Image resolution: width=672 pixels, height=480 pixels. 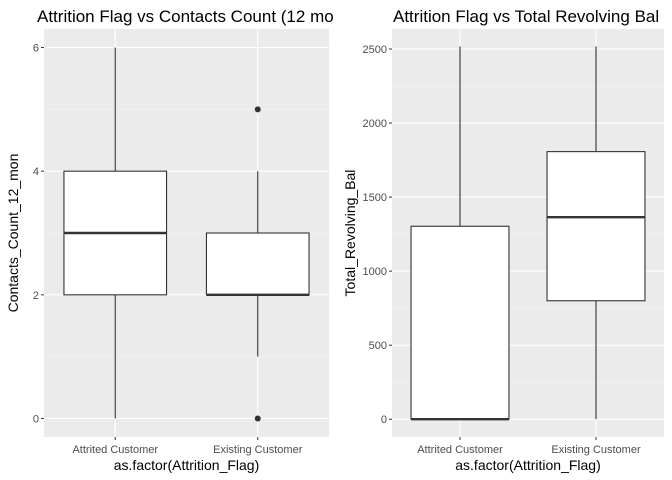 What do you see at coordinates (378, 346) in the screenshot?
I see `y-tick-label: 500` at bounding box center [378, 346].